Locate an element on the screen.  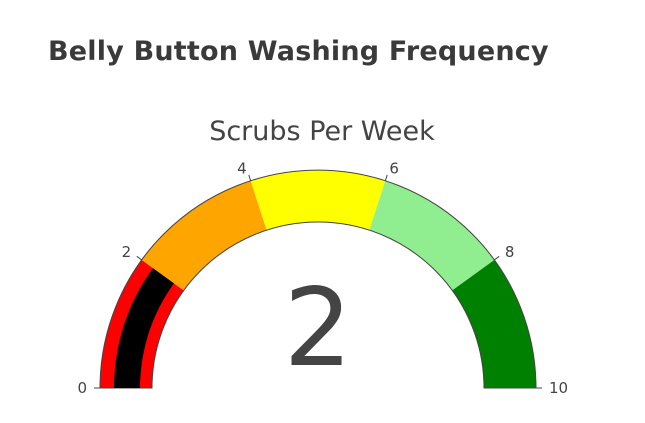
gauge-title: Scrubs Per Week is located at coordinates (322, 131).